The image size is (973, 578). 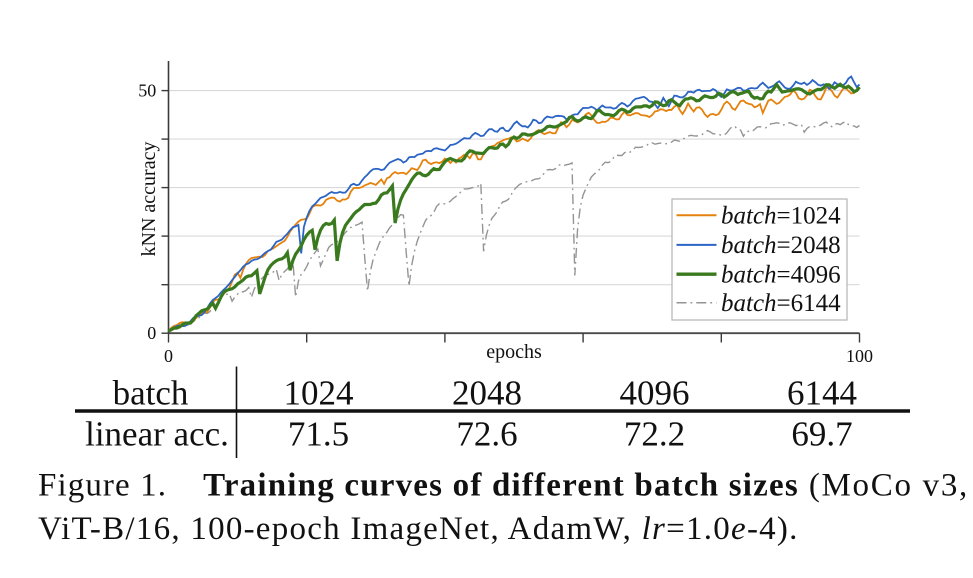 What do you see at coordinates (781, 274) in the screenshot?
I see `svg-text: batch=4096` at bounding box center [781, 274].